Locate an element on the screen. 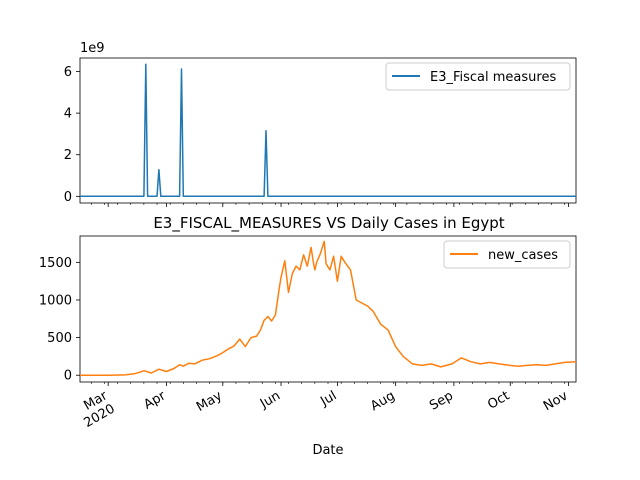 This screenshot has width=640, height=480. x-tick-label: May is located at coordinates (209, 401).